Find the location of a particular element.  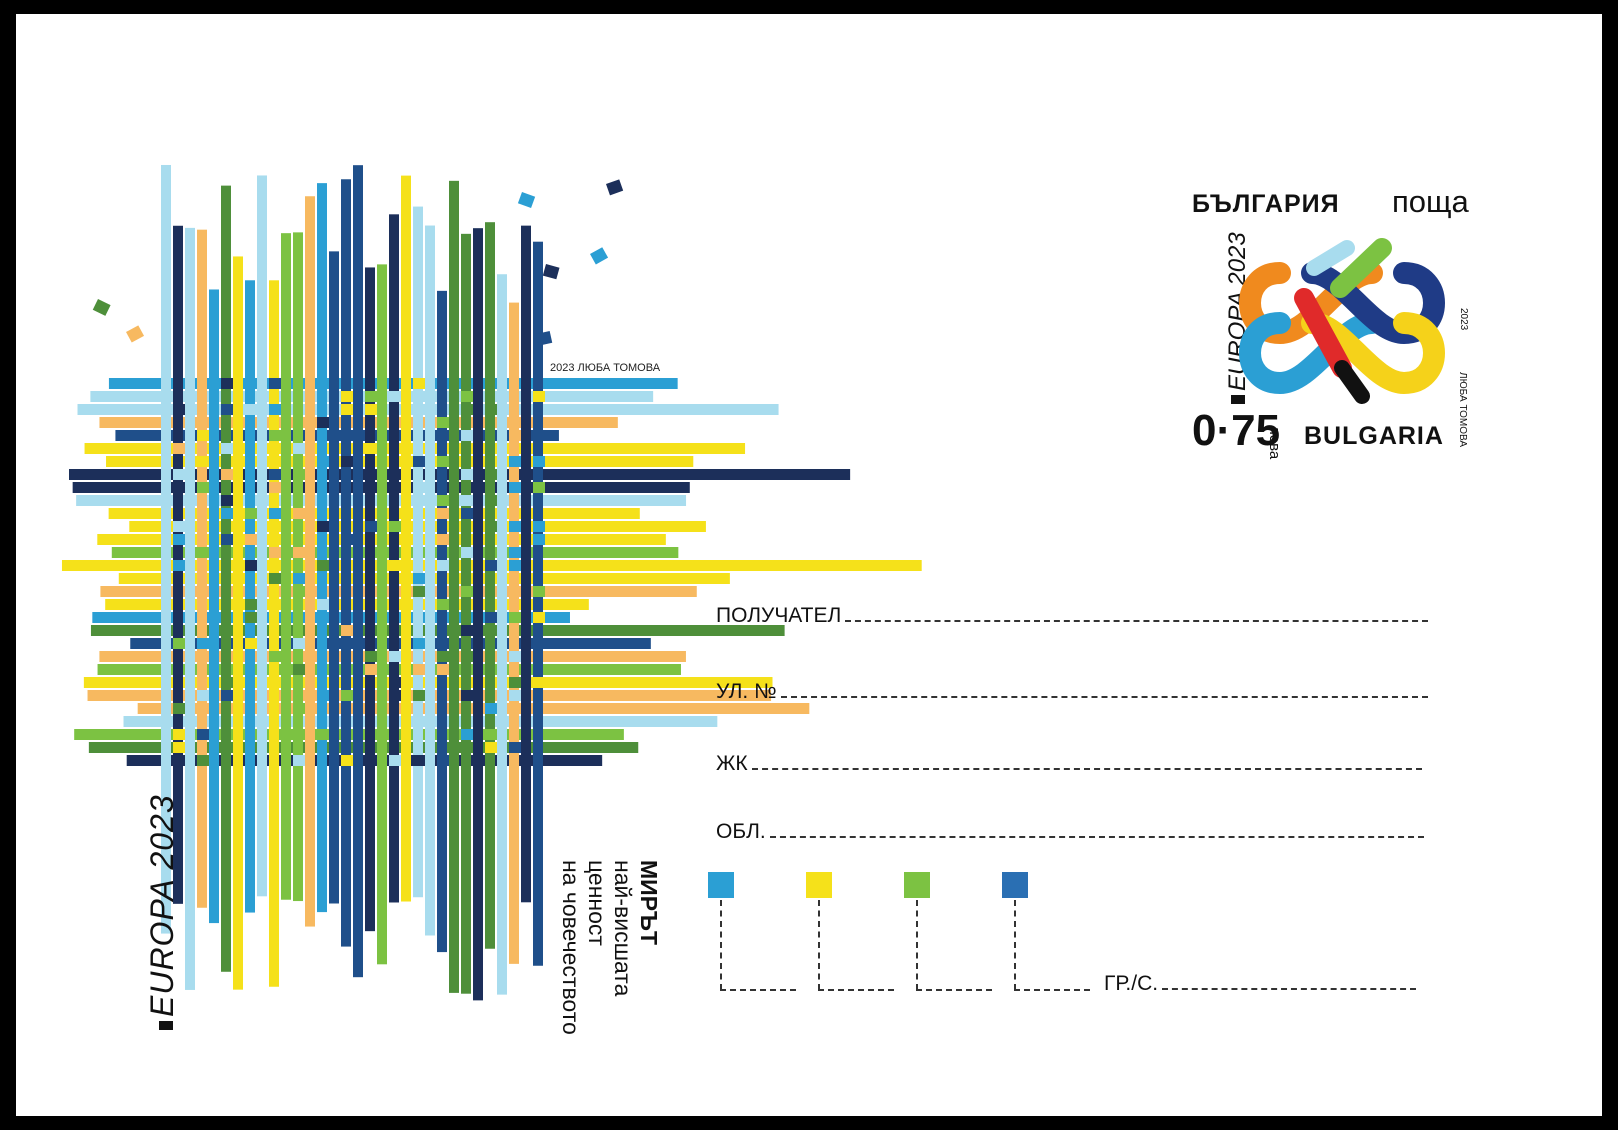

europa-text: EUROPA 2023 is located at coordinates (162, 905).